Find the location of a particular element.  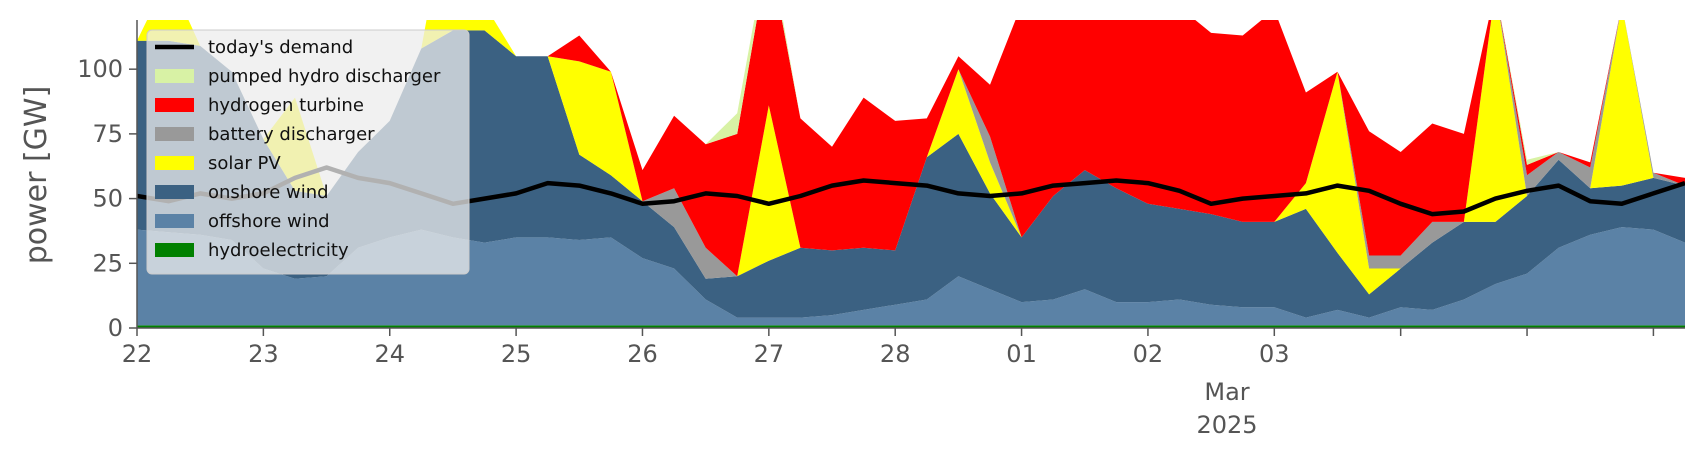

legend-item-hydroelectricity: hydroelectricity is located at coordinates (252, 250).